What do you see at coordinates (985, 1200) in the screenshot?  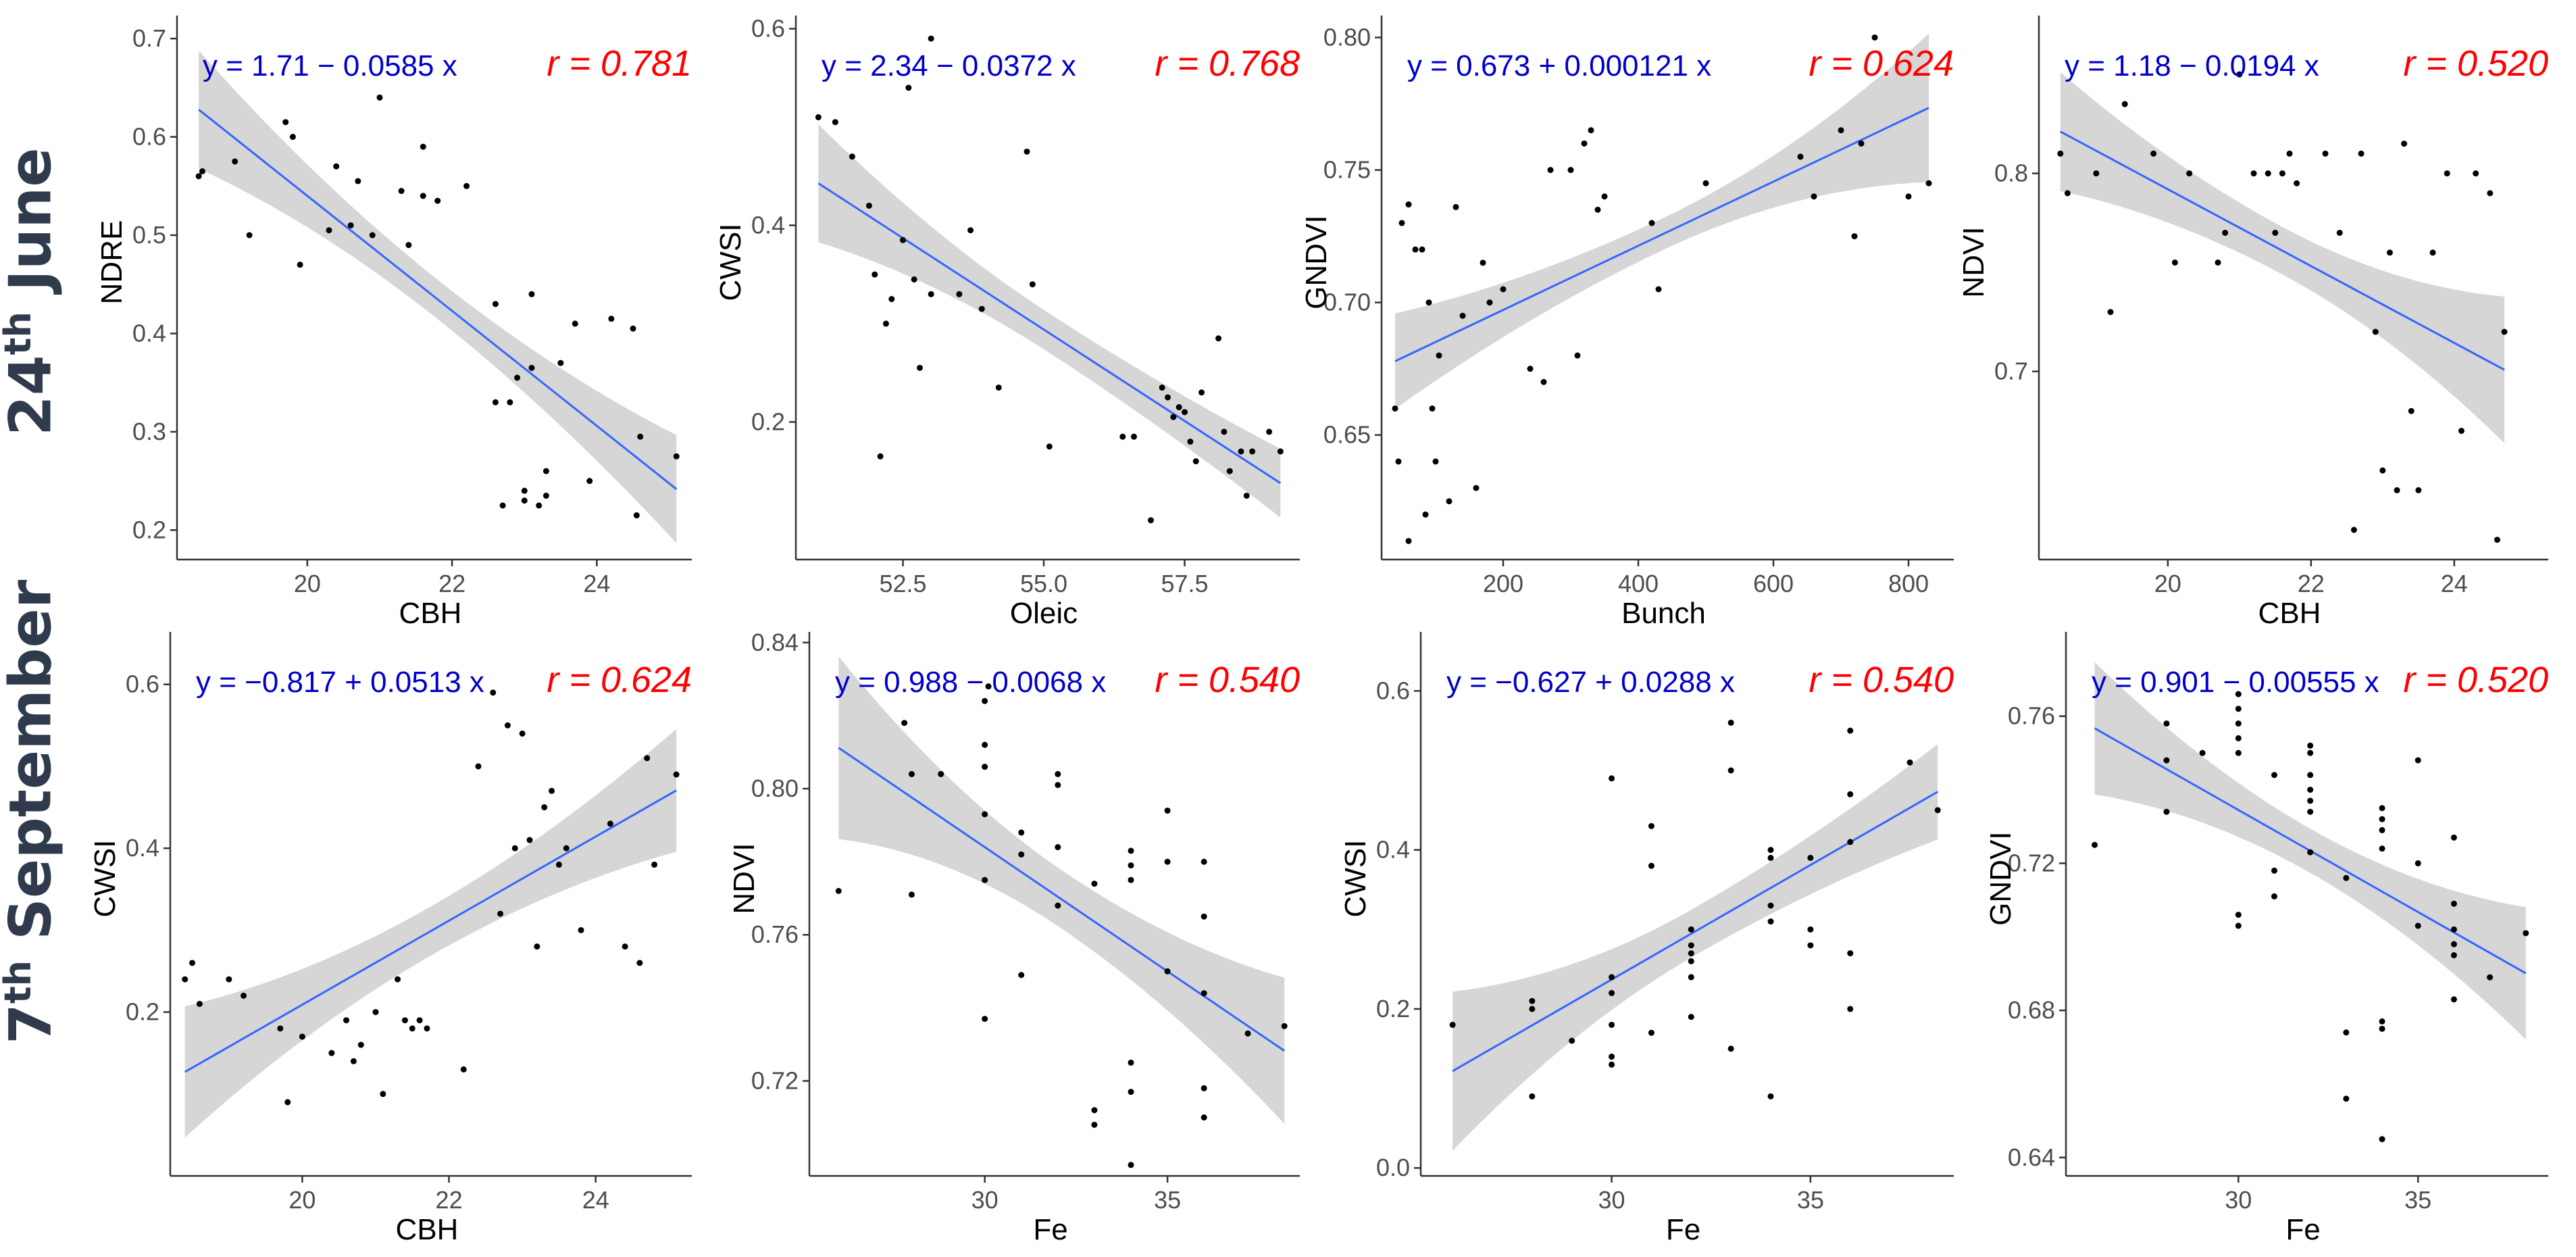 I see `x-tick-label: 30` at bounding box center [985, 1200].